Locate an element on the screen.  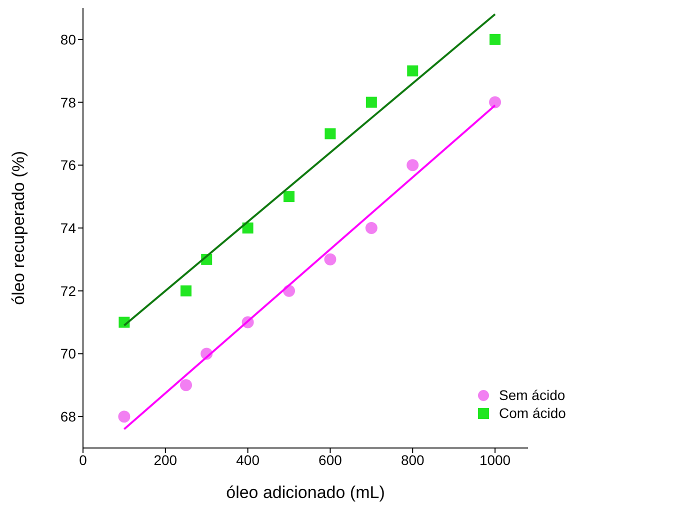
legend-label: Com ácido is located at coordinates (532, 413).